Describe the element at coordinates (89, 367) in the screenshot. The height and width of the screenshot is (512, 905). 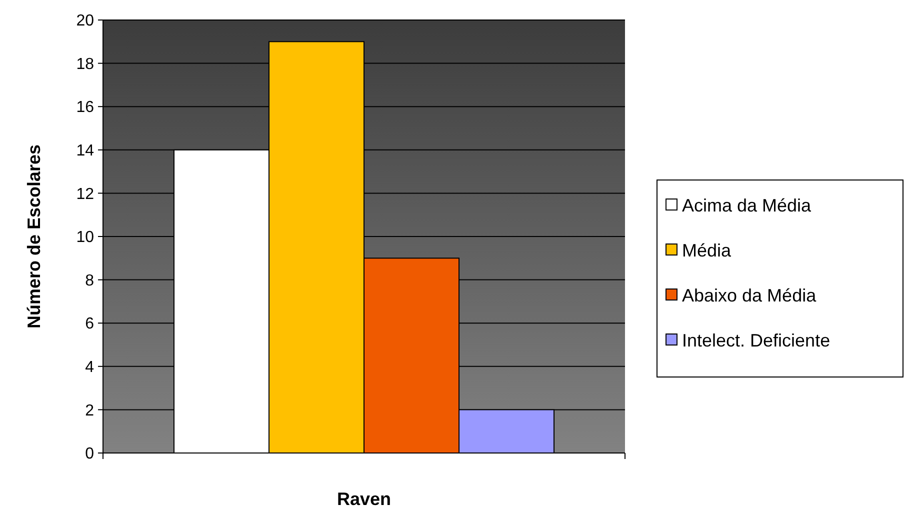
I see `y-tick-label: 4` at that location.